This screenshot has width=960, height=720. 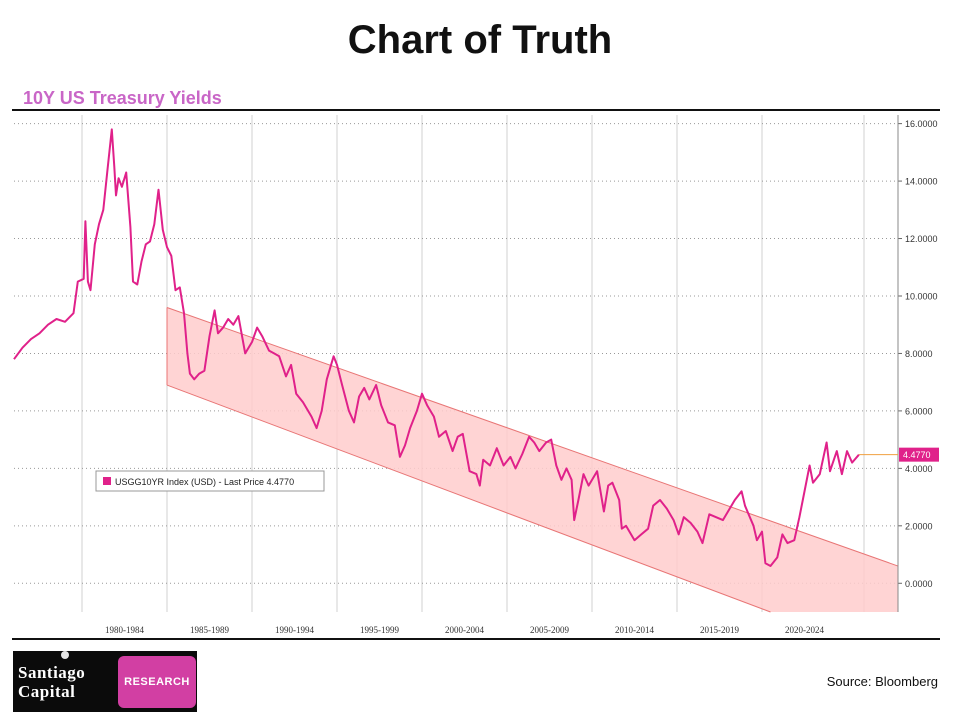 What do you see at coordinates (464, 630) in the screenshot?
I see `x-tick-label: 2000-2004` at bounding box center [464, 630].